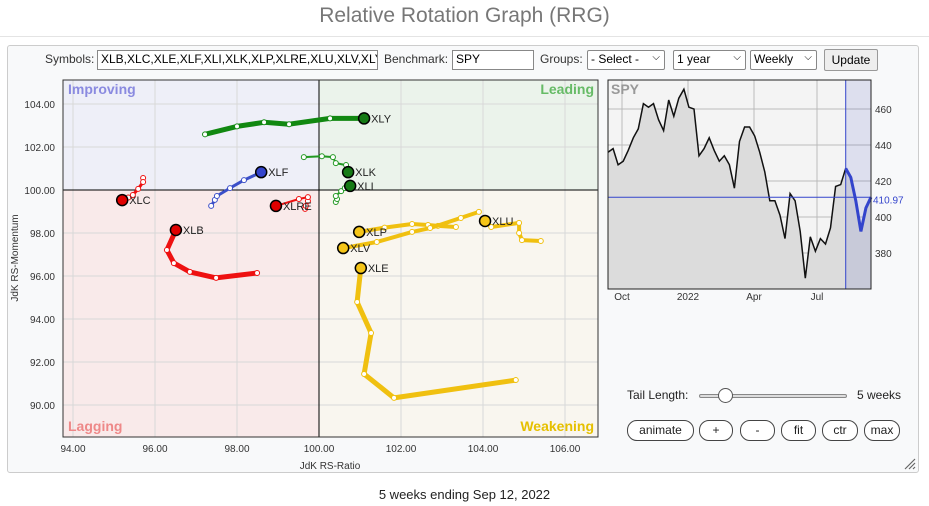 The image size is (929, 506). I want to click on tail-line-xle, so click(436, 333).